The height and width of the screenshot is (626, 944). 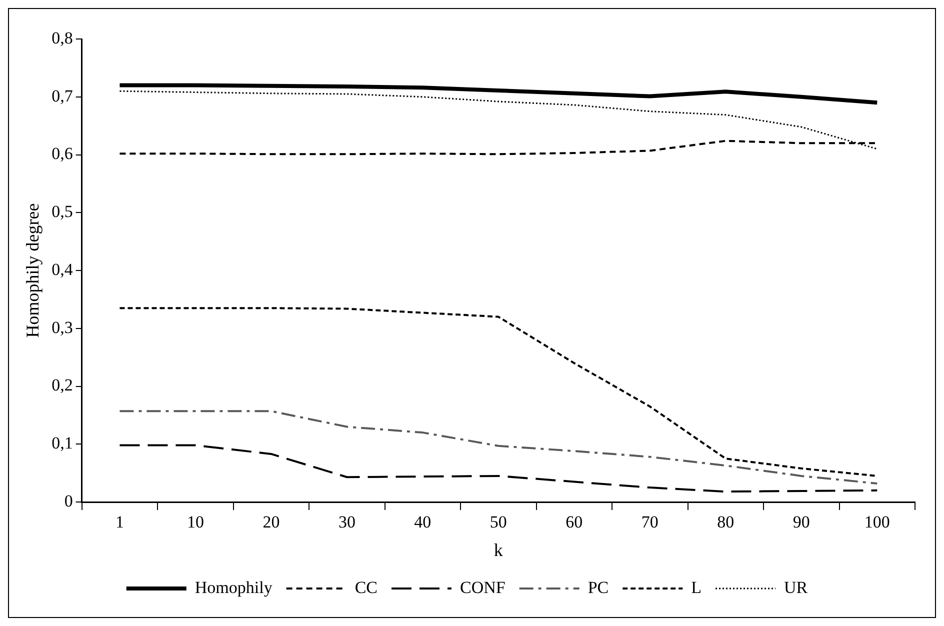 What do you see at coordinates (62, 212) in the screenshot?
I see `y-tick-label: 0,5` at bounding box center [62, 212].